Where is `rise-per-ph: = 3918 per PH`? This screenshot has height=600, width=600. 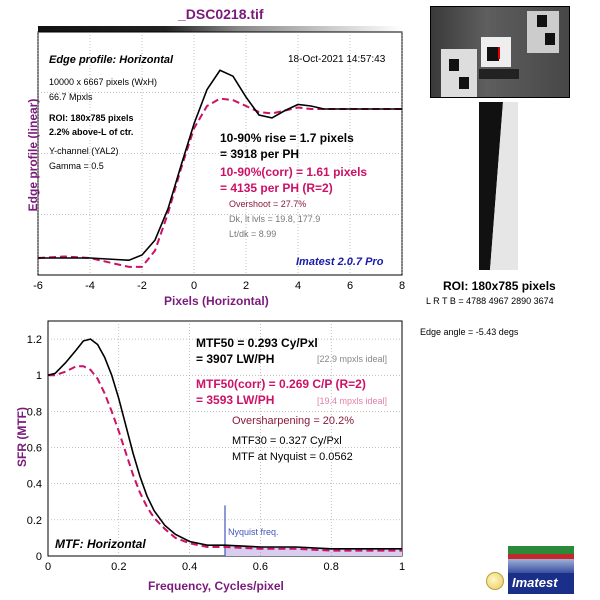 rise-per-ph: = 3918 per PH is located at coordinates (260, 154).